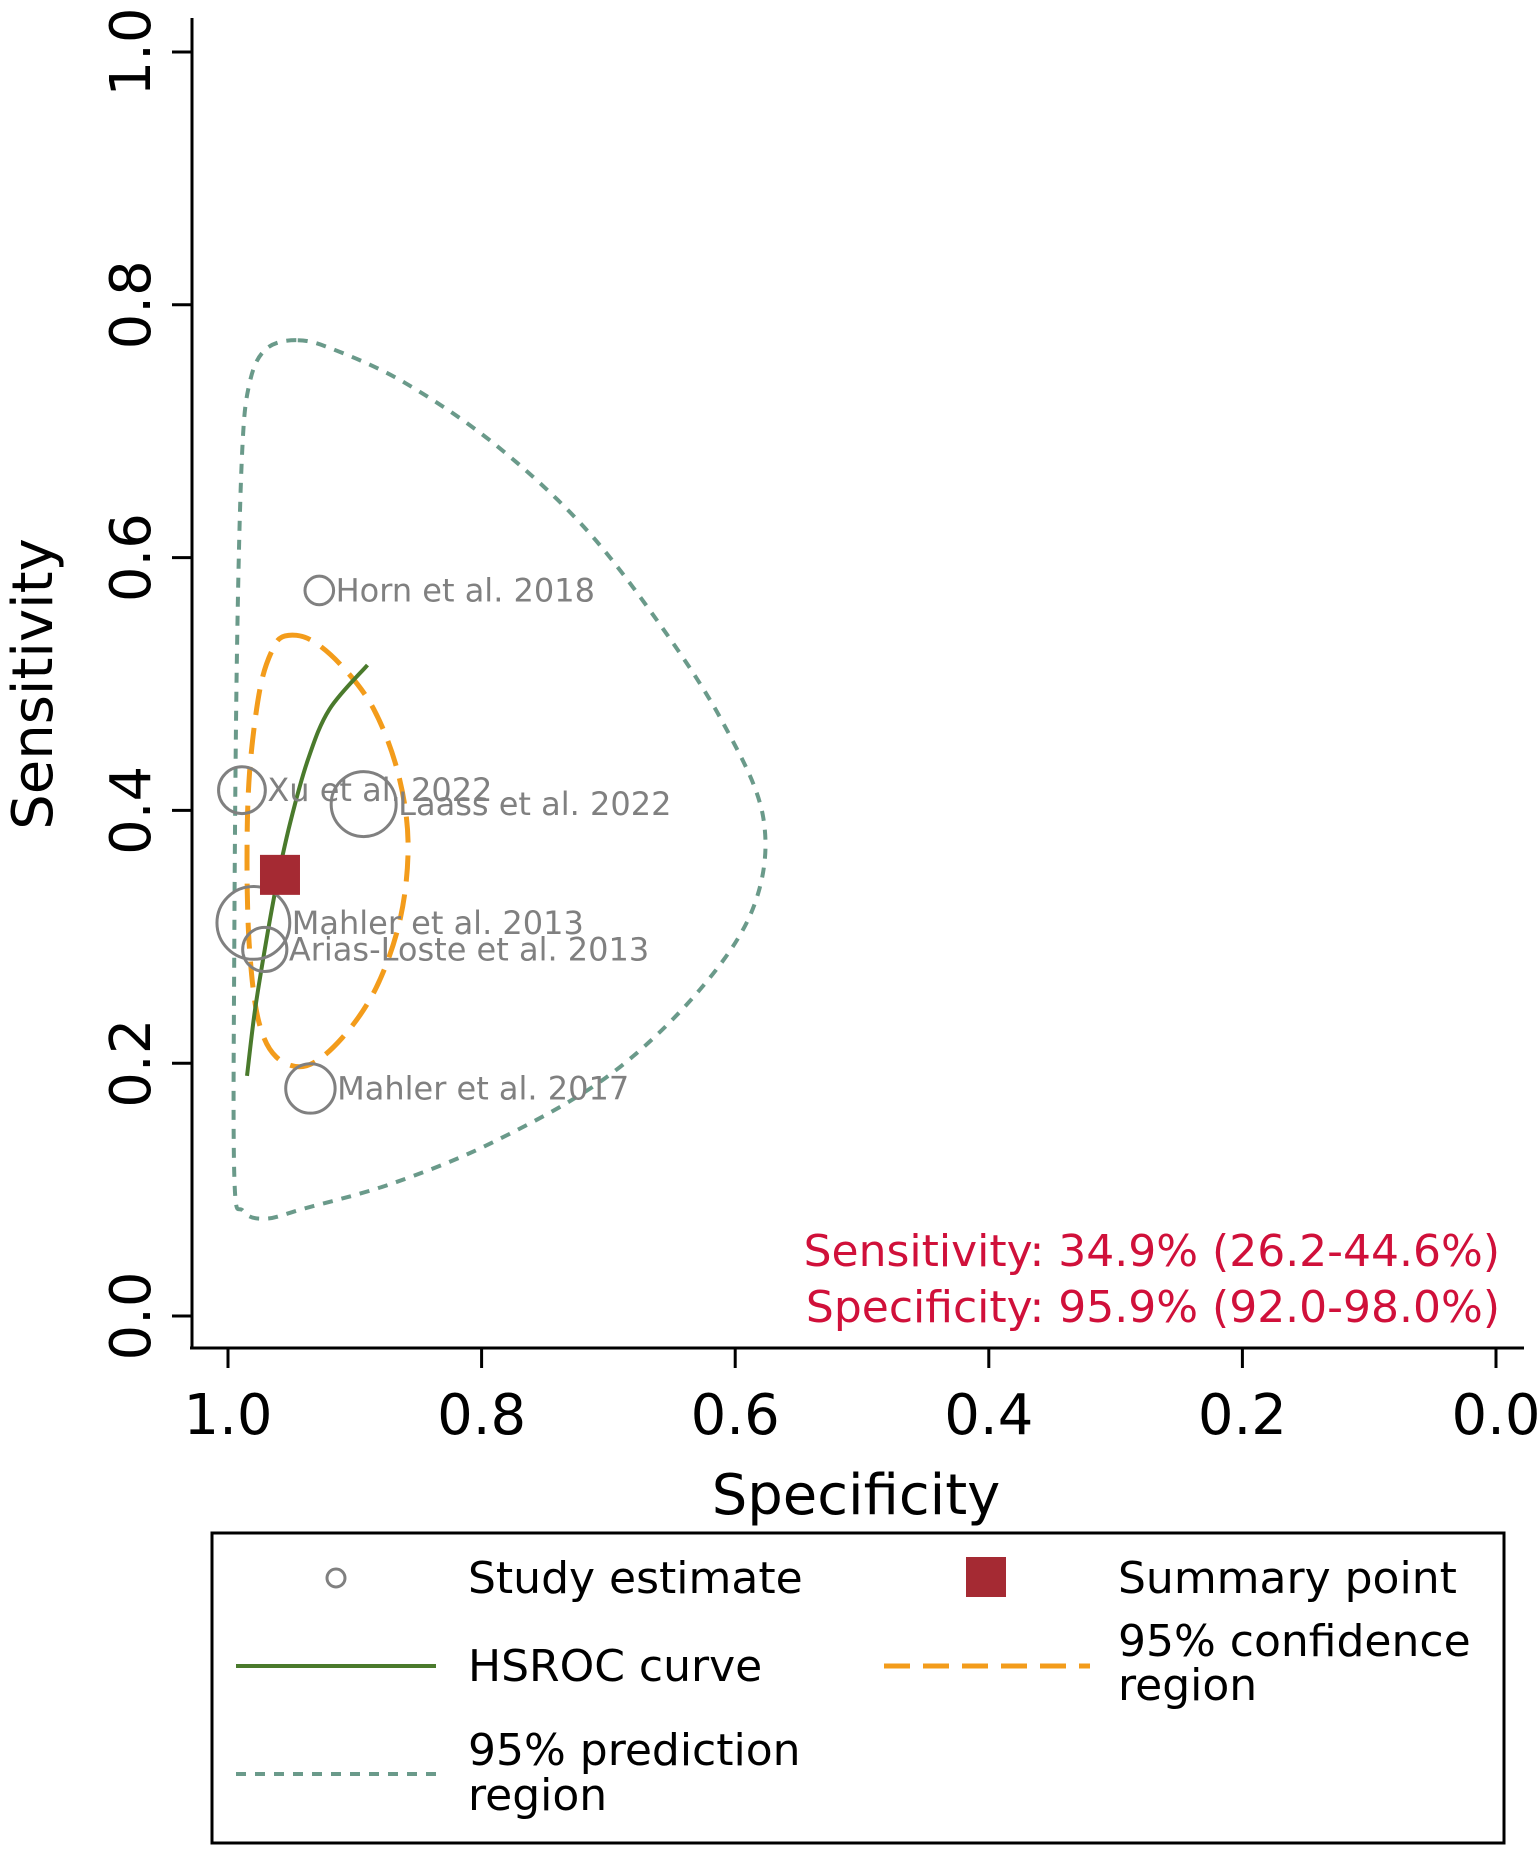 The width and height of the screenshot is (1538, 1858). What do you see at coordinates (1242, 1415) in the screenshot?
I see `x-tick-label: 0.2` at bounding box center [1242, 1415].